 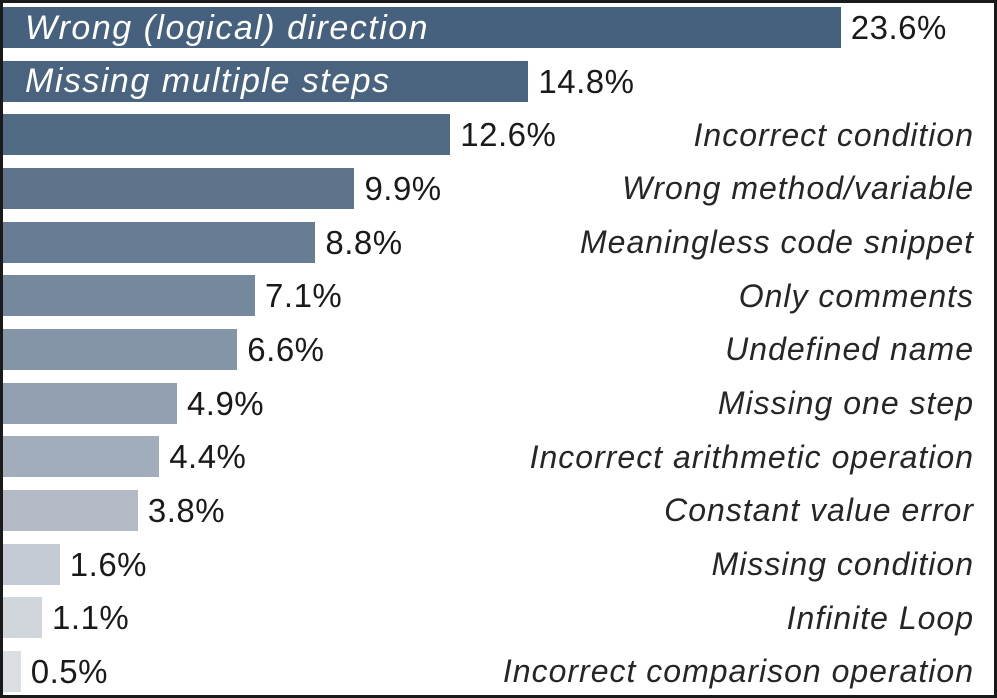 What do you see at coordinates (586, 81) in the screenshot?
I see `bar-value-label: 14.8%` at bounding box center [586, 81].